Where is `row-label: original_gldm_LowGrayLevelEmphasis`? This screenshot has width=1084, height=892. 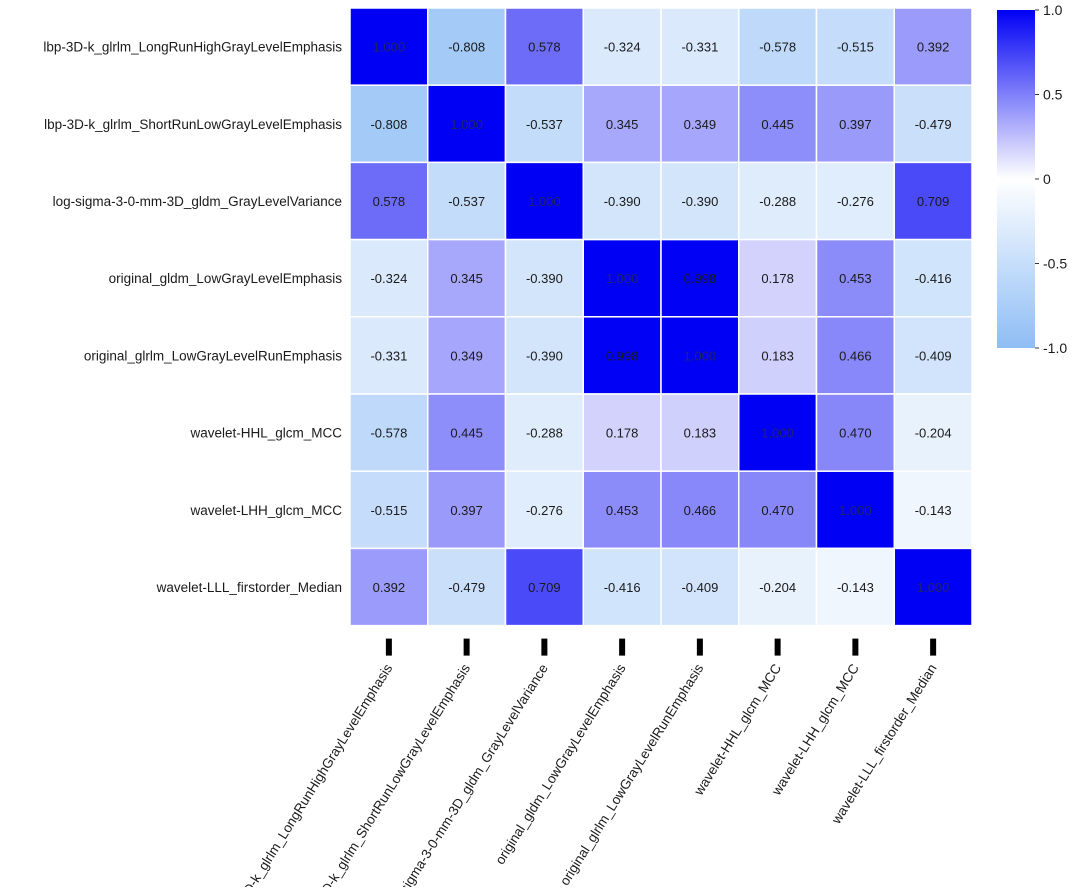
row-label: original_gldm_LowGrayLevelEmphasis is located at coordinates (226, 278).